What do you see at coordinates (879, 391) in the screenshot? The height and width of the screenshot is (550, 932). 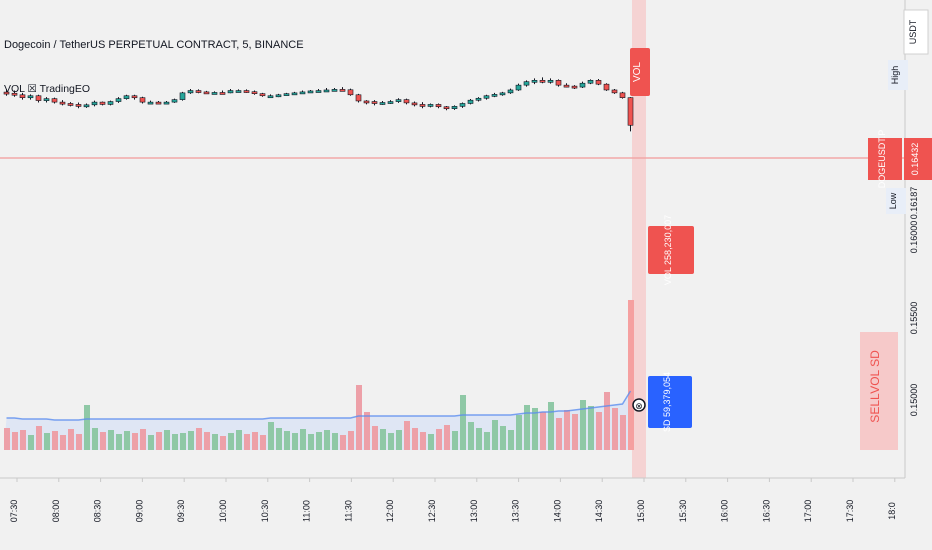 I see `signal-box` at bounding box center [879, 391].